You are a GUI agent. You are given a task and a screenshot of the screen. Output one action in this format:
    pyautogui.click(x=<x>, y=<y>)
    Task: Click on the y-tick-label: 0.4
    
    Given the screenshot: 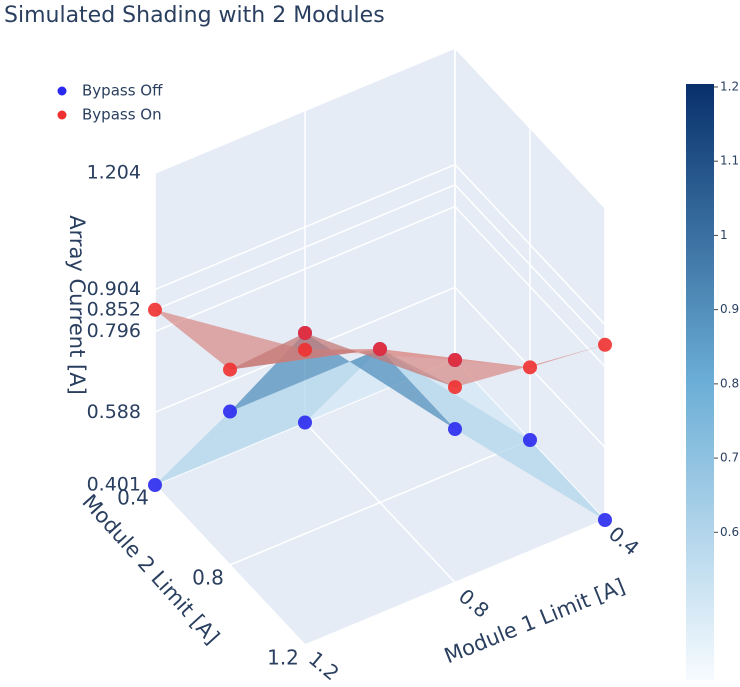 What is the action you would take?
    pyautogui.click(x=133, y=498)
    